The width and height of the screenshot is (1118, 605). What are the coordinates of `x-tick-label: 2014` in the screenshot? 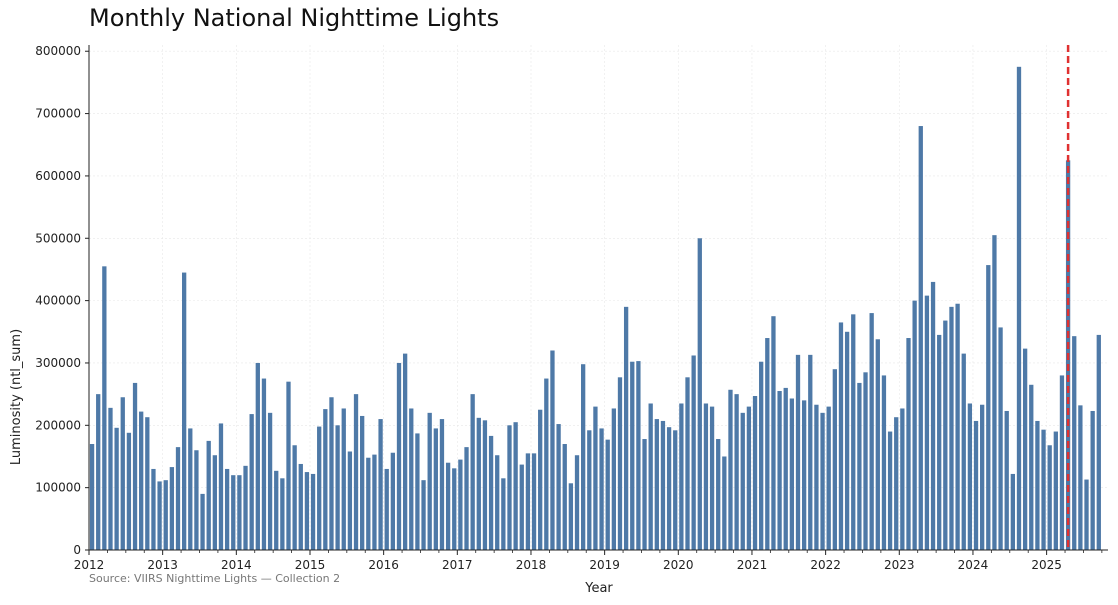 It's located at (236, 565).